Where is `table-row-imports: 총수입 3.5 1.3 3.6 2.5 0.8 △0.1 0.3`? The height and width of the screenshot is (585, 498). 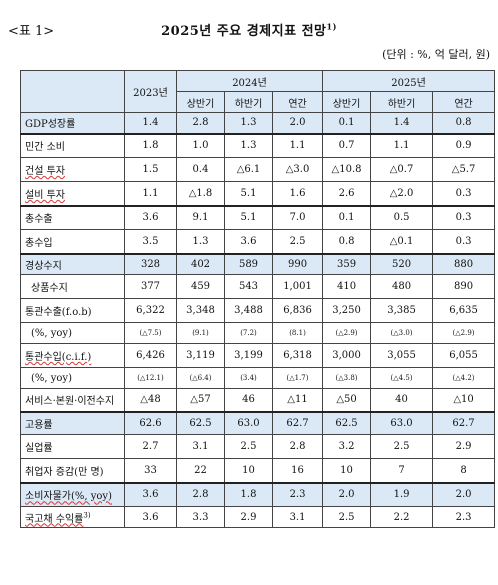
table-row-imports: 총수입 3.5 1.3 3.6 2.5 0.8 △0.1 0.3 is located at coordinates (258, 241).